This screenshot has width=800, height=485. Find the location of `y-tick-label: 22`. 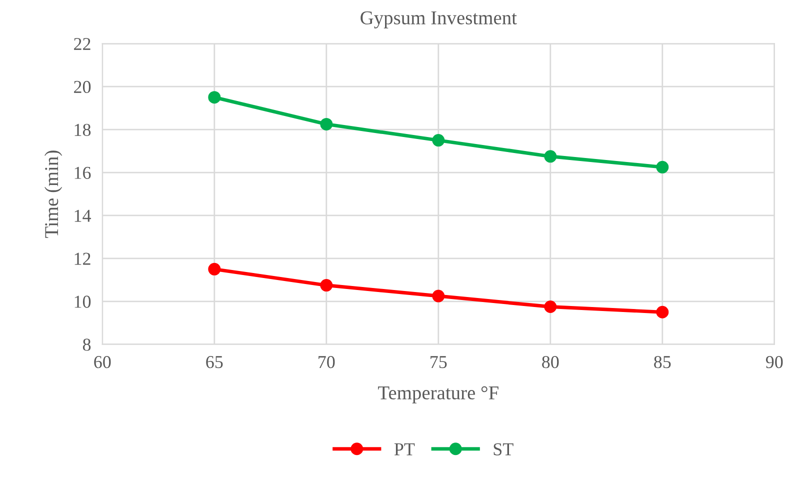

y-tick-label: 22 is located at coordinates (82, 44).